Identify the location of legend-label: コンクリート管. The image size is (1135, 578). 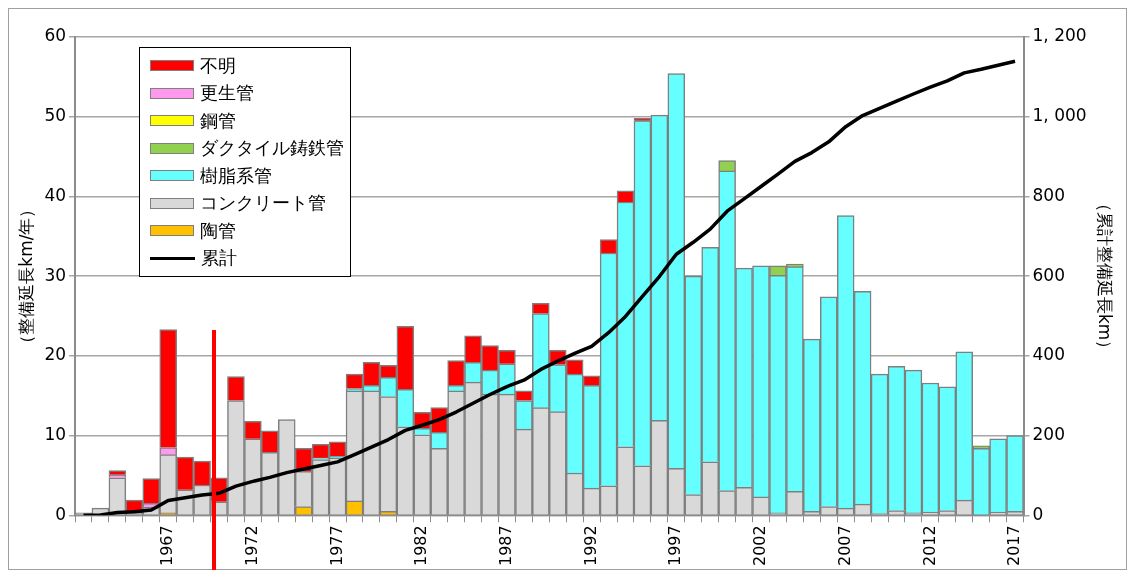
(263, 203).